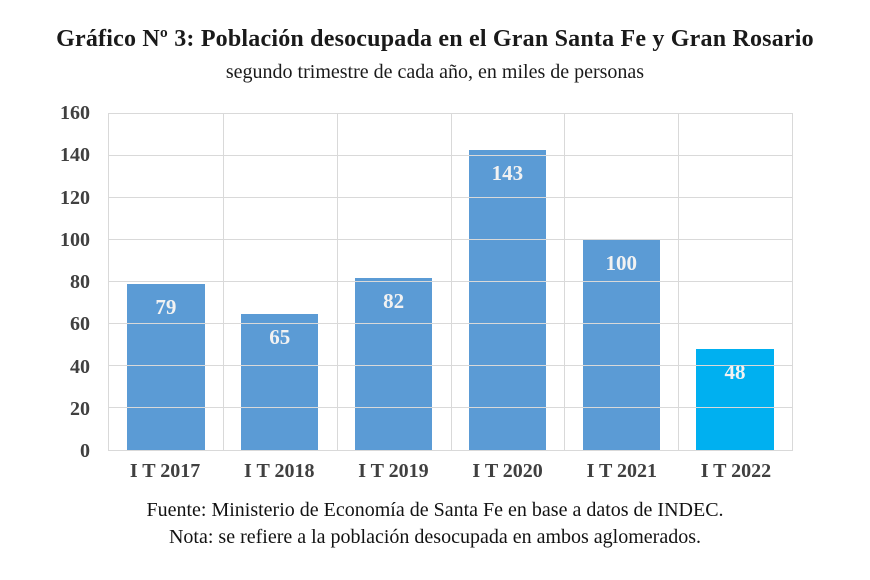 The image size is (870, 580). What do you see at coordinates (735, 372) in the screenshot?
I see `bar-value-label: 48` at bounding box center [735, 372].